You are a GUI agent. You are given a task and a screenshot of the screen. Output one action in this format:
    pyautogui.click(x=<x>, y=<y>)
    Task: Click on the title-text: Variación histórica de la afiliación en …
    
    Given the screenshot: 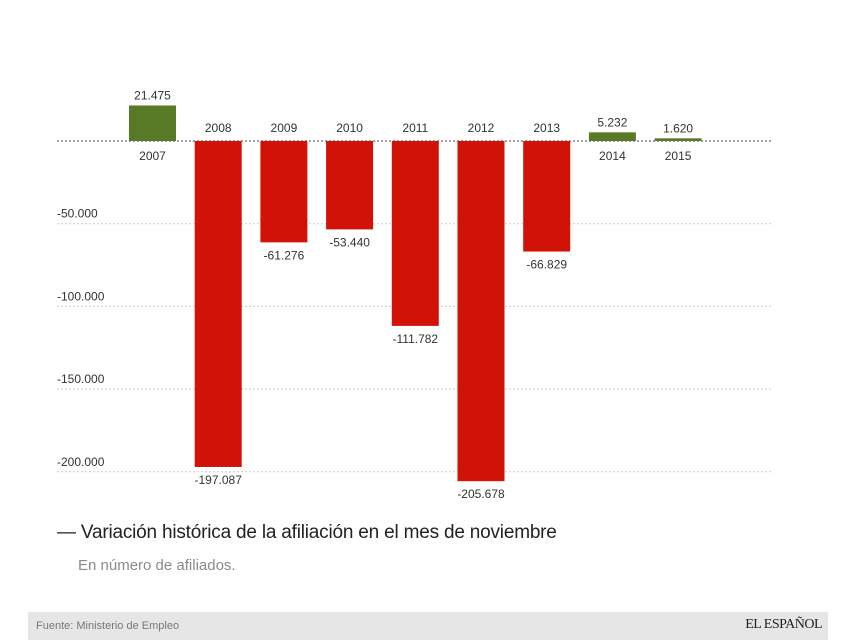 What is the action you would take?
    pyautogui.click(x=318, y=532)
    